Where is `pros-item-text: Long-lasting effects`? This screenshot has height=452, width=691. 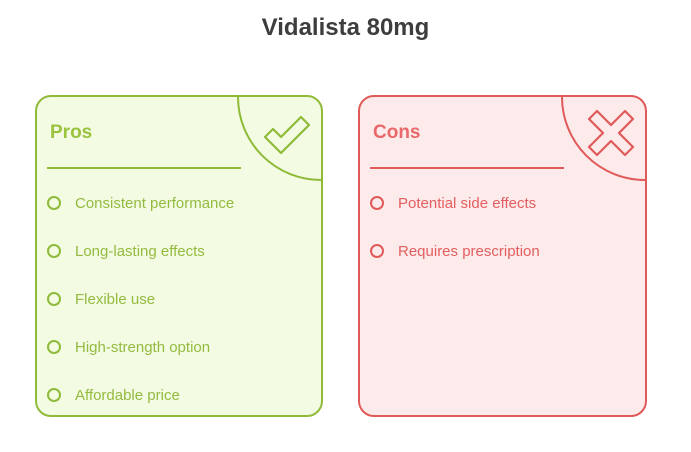
pros-item-text: Long-lasting effects is located at coordinates (140, 251).